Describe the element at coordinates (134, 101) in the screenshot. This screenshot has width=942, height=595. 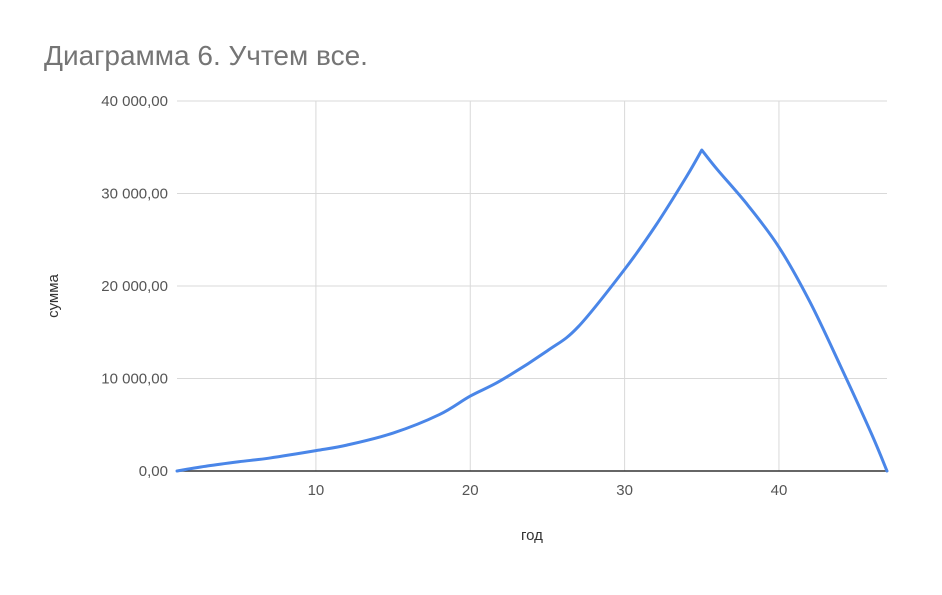
I see `y-tick-label: 40 000,00` at that location.